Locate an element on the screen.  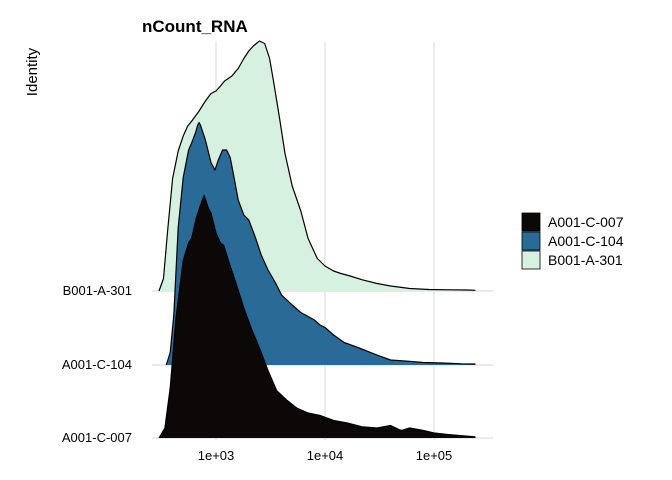
legend-label: A001-C-104 is located at coordinates (586, 241).